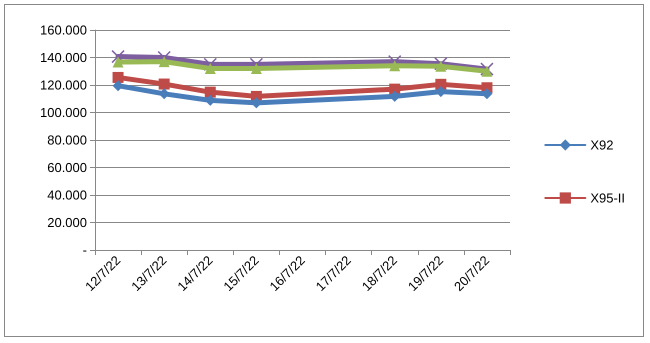 The height and width of the screenshot is (343, 650). I want to click on y-tick-label: 160.000, so click(63, 30).